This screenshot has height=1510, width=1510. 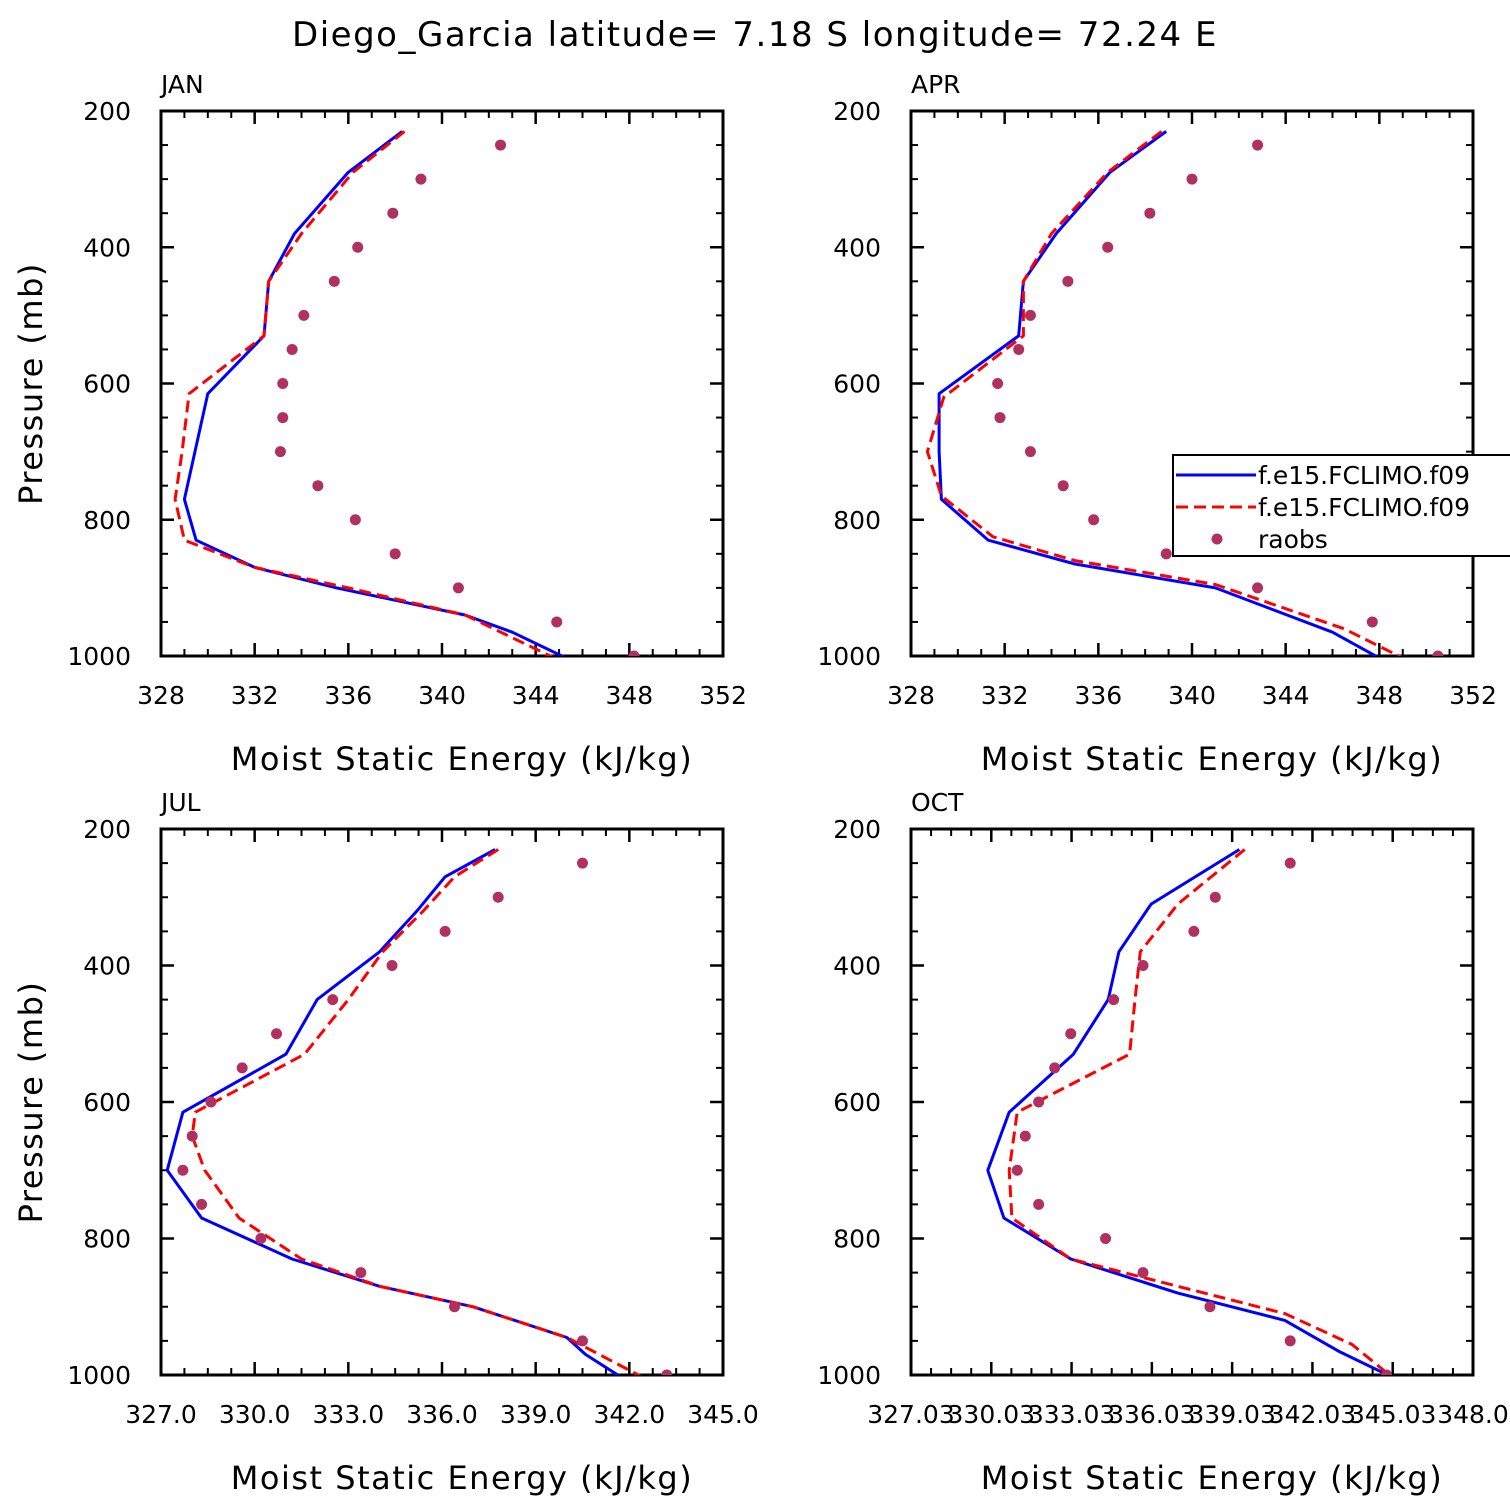 What do you see at coordinates (723, 1414) in the screenshot?
I see `x-tick-label: 345.0` at bounding box center [723, 1414].